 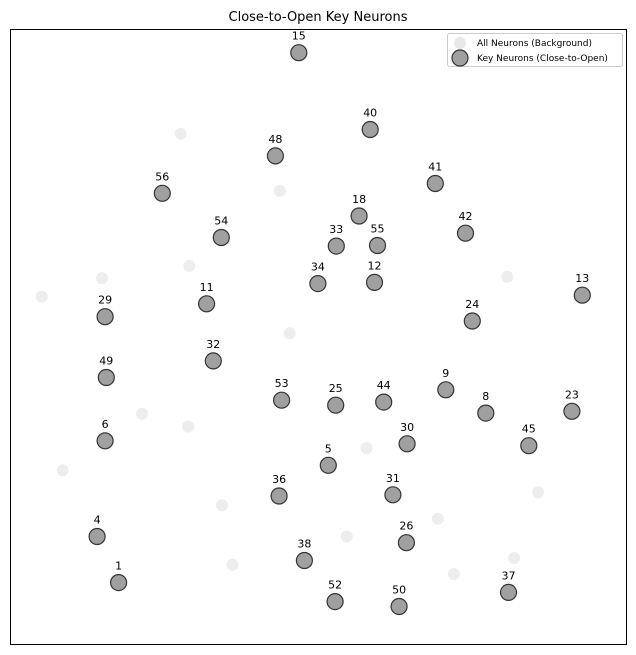 I want to click on key-point-label: 53, so click(x=282, y=383).